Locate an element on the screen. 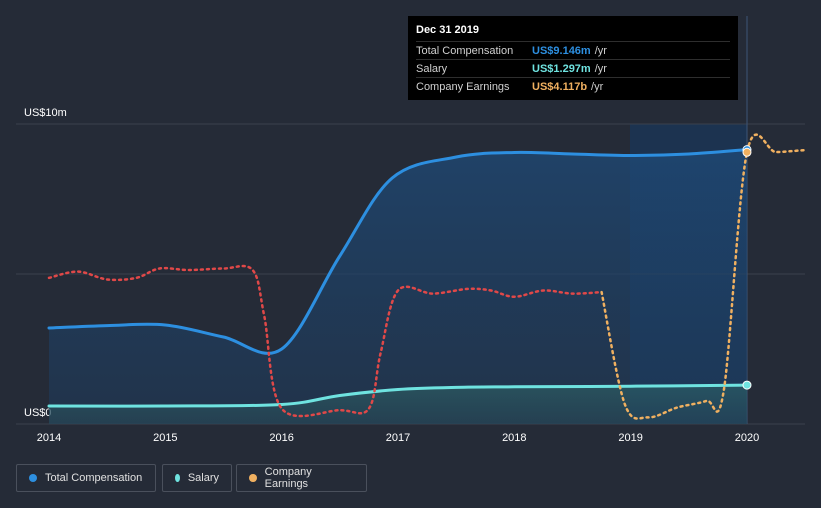 Image resolution: width=821 pixels, height=508 pixels. tooltip-row-value: US$9.146m is located at coordinates (561, 50).